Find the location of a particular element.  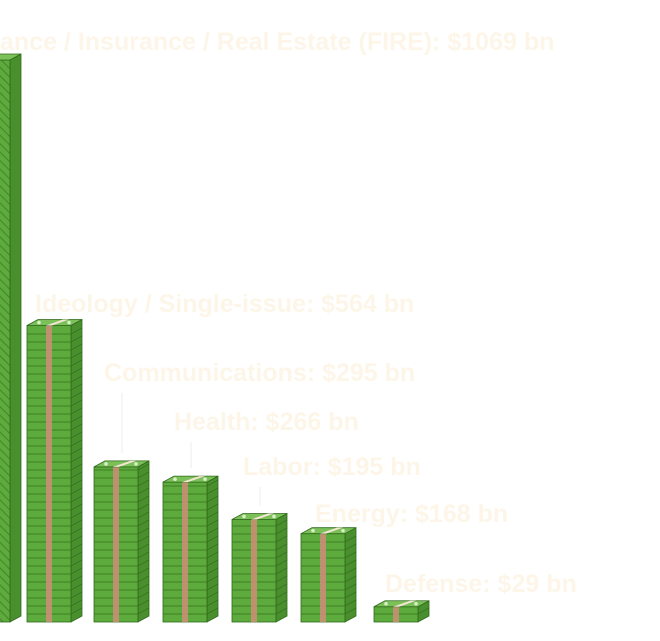

data-label-energy: Energy: $168 bn is located at coordinates (411, 514).